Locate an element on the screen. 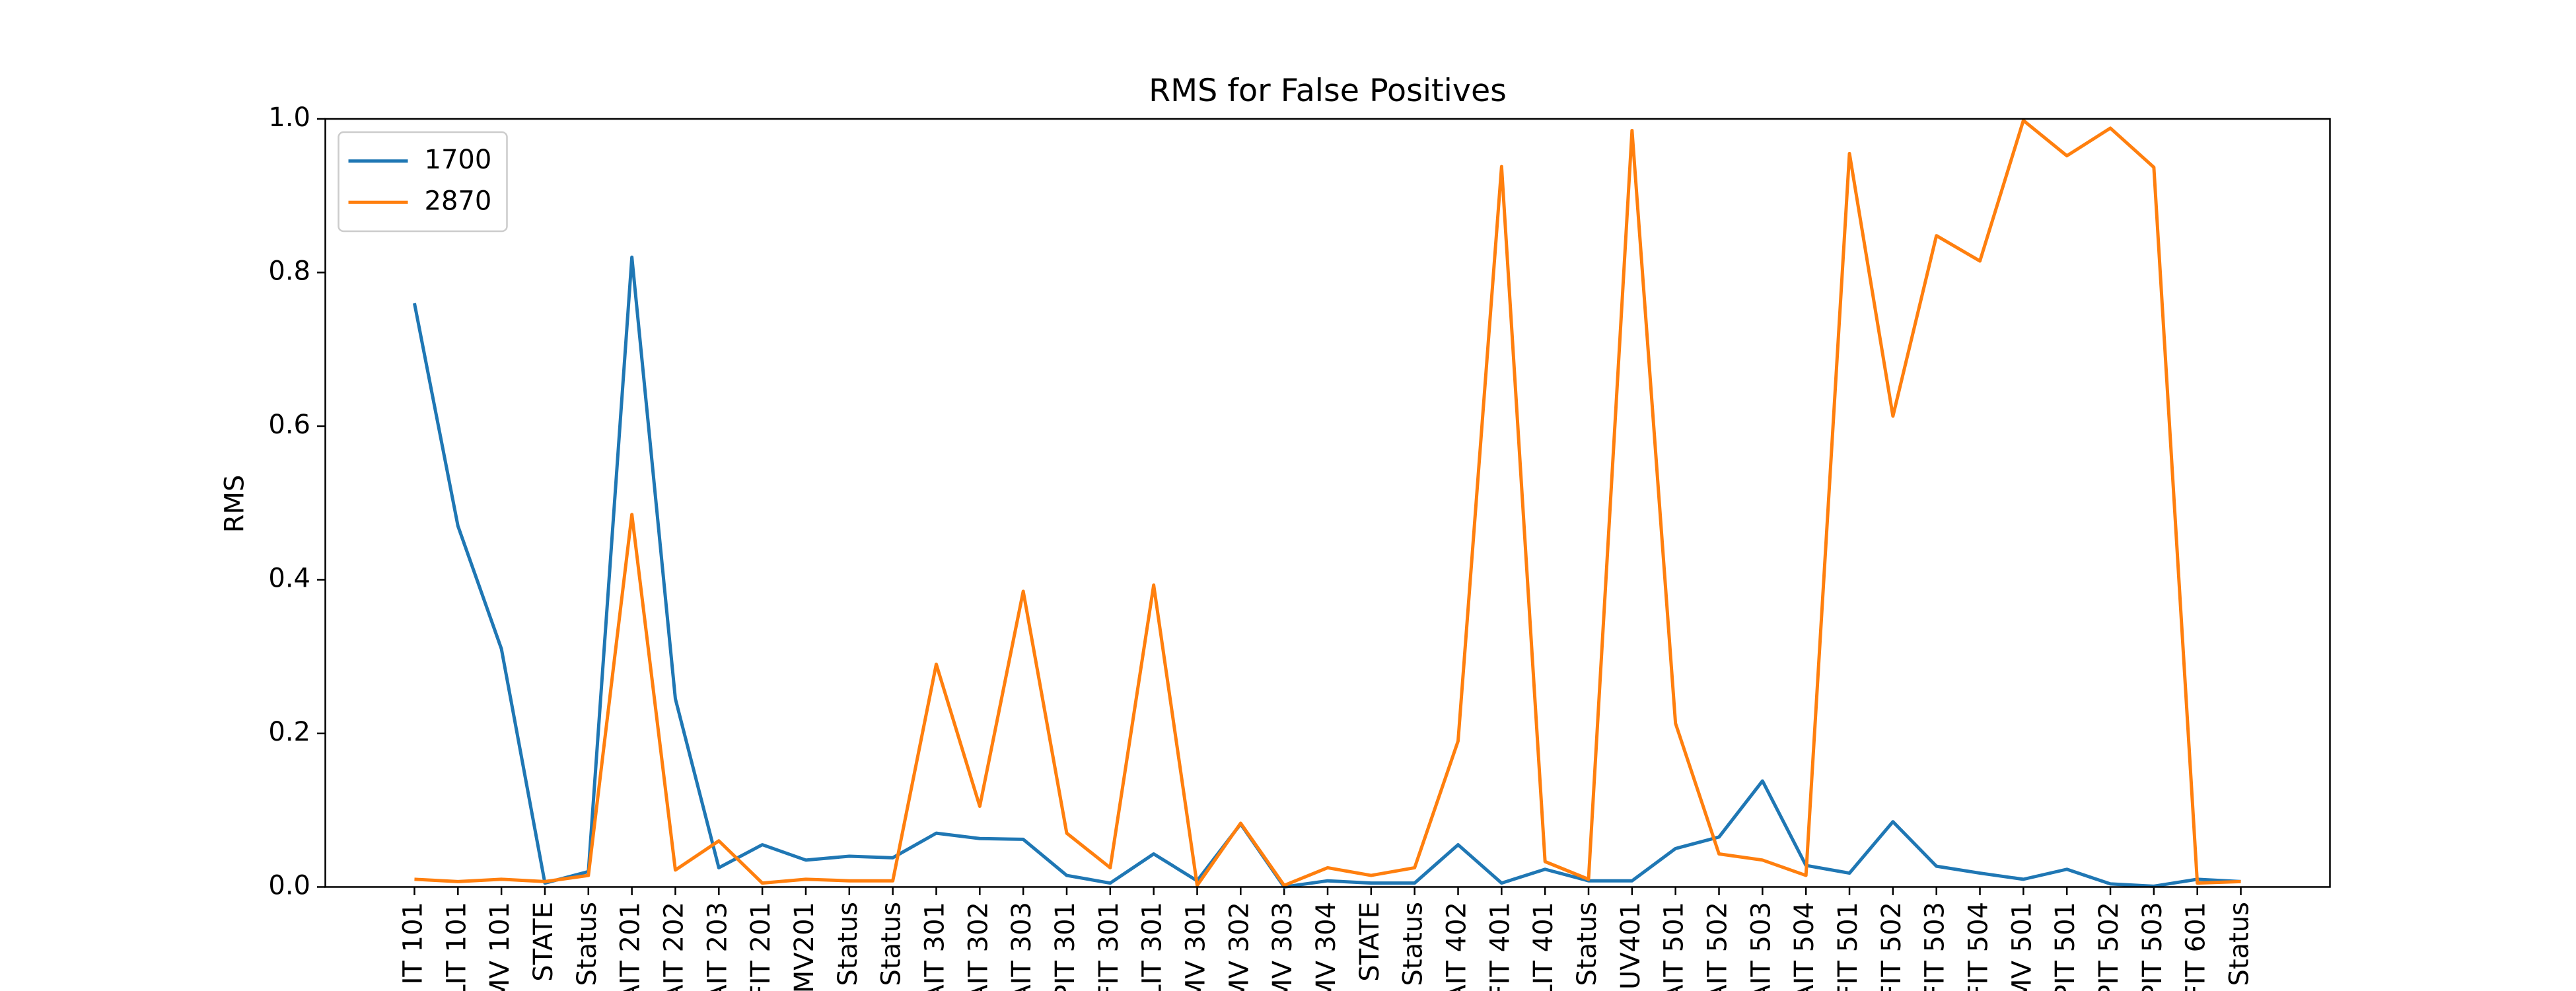 The width and height of the screenshot is (2576, 991). x-tick-label: FIT 501 is located at coordinates (1848, 946).